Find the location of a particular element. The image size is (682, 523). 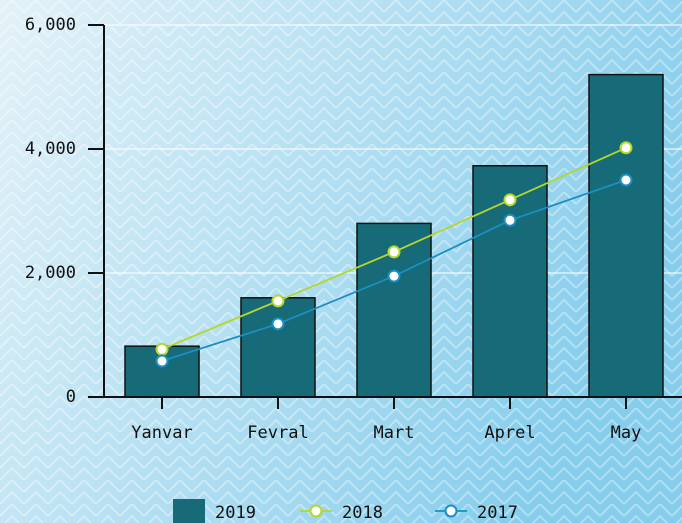

y-tick-label: 2,000 is located at coordinates (50, 273).